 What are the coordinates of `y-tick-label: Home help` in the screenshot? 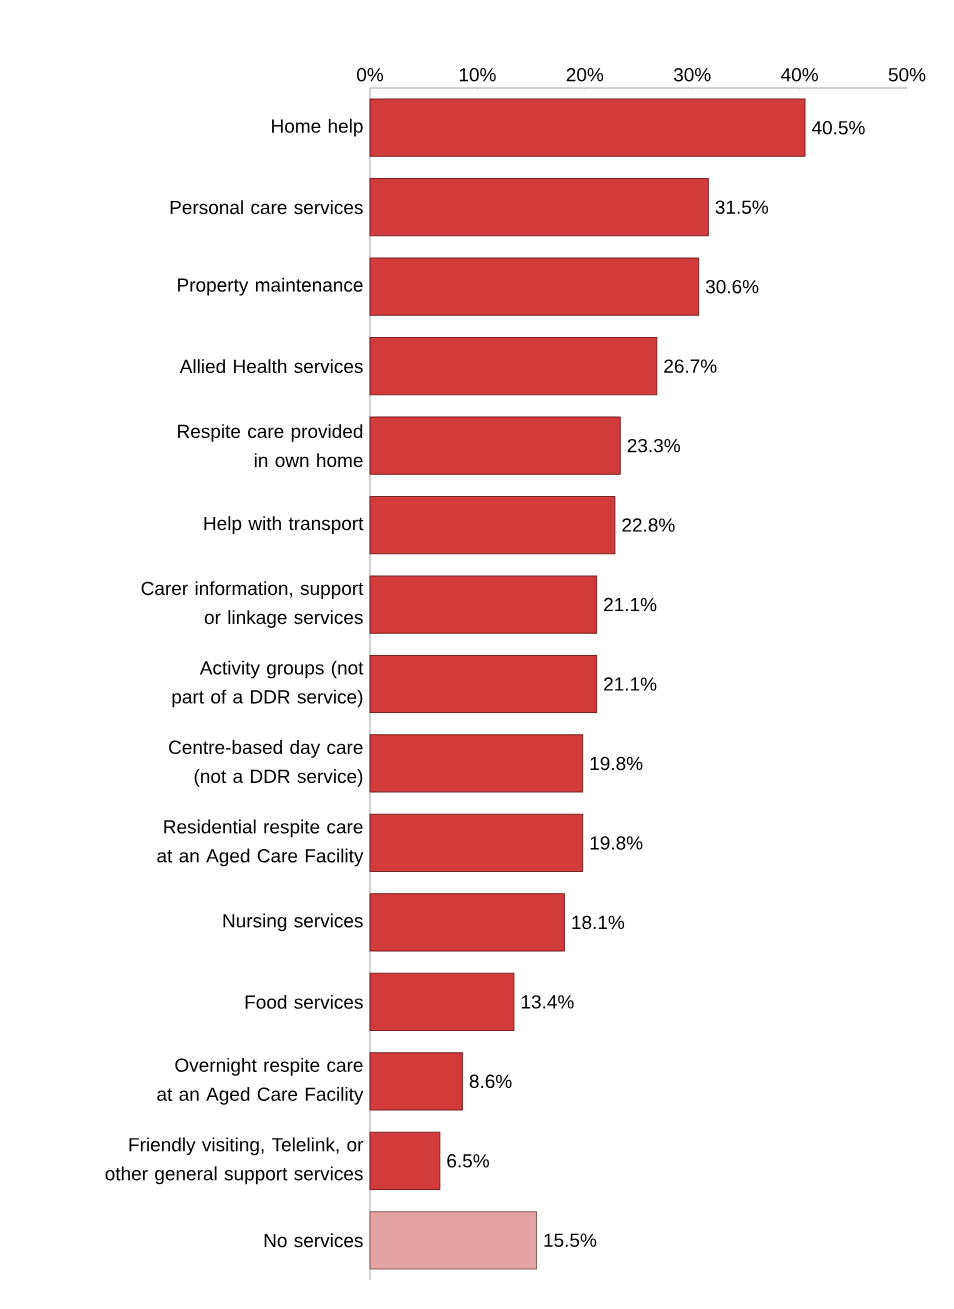 It's located at (317, 127).